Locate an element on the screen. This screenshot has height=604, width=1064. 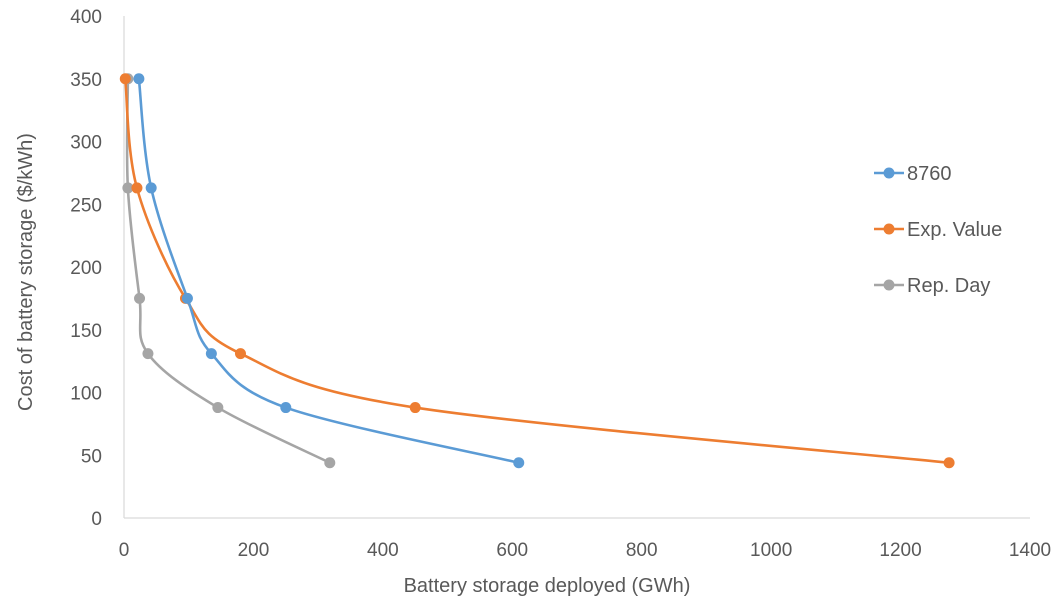
series-line is located at coordinates (228, 271).